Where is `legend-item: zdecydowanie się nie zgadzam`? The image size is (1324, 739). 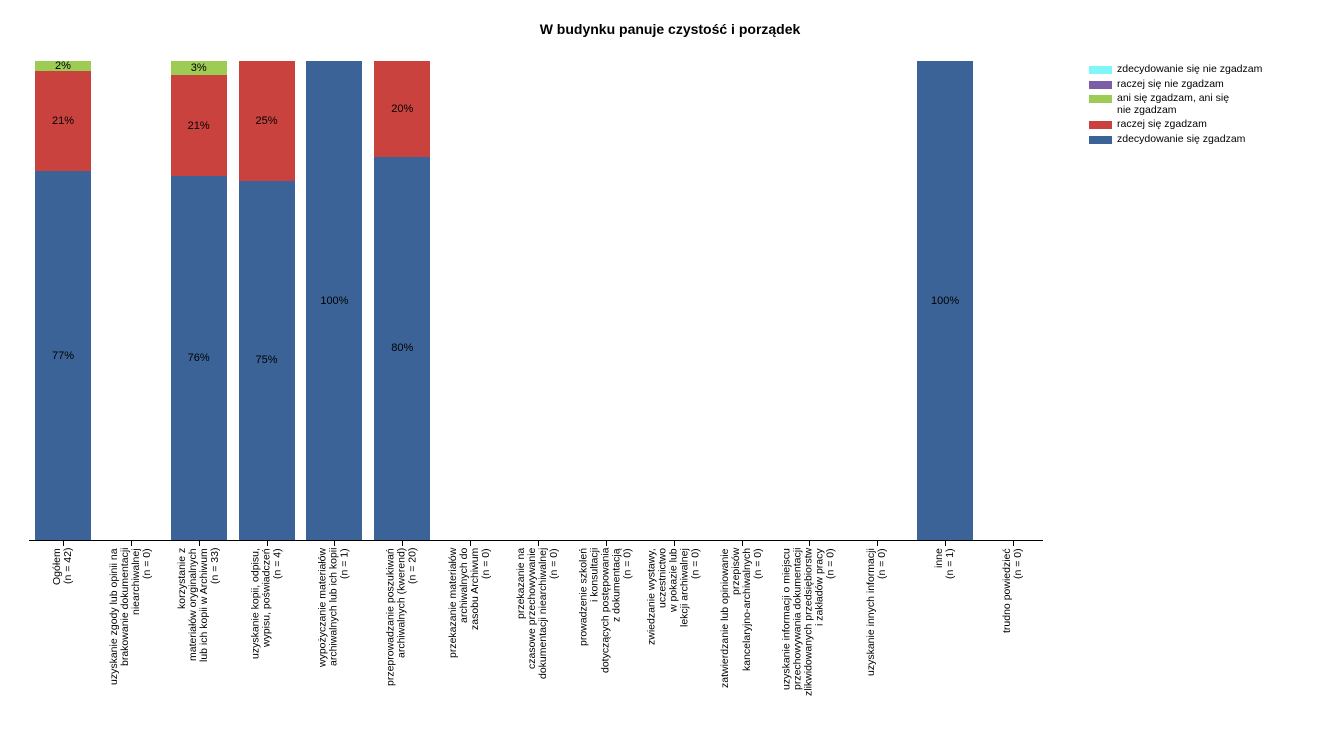
legend-item: zdecydowanie się nie zgadzam is located at coordinates (1176, 69).